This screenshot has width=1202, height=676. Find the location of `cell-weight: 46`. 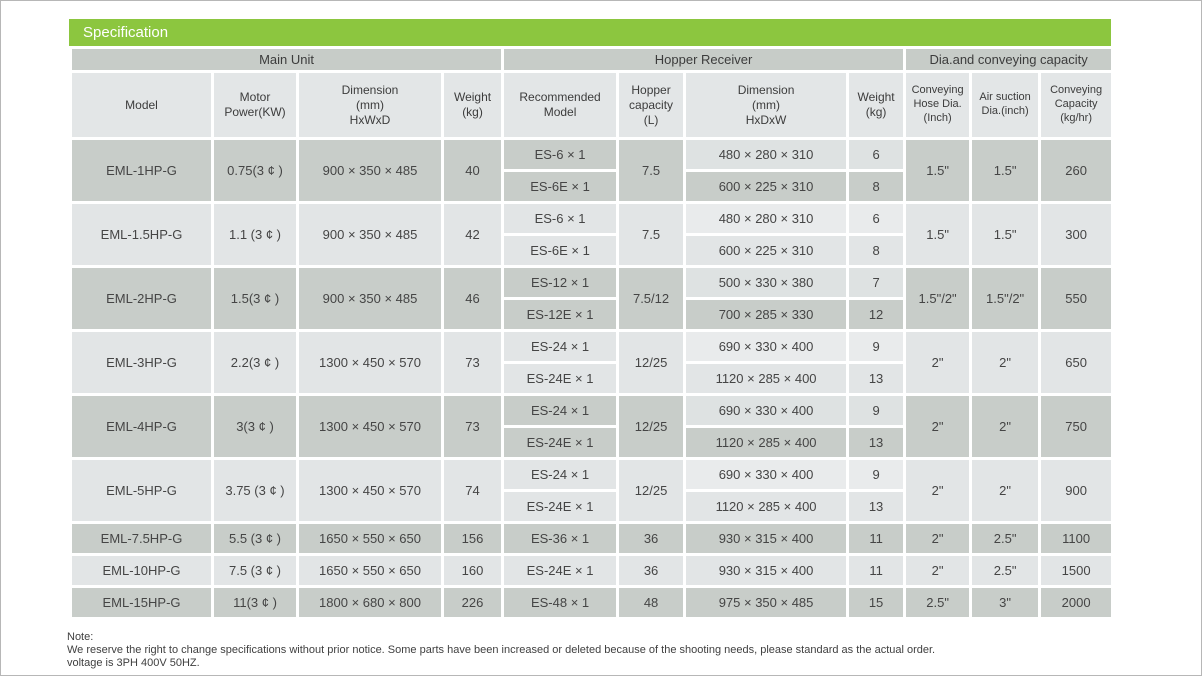

cell-weight: 46 is located at coordinates (472, 298).